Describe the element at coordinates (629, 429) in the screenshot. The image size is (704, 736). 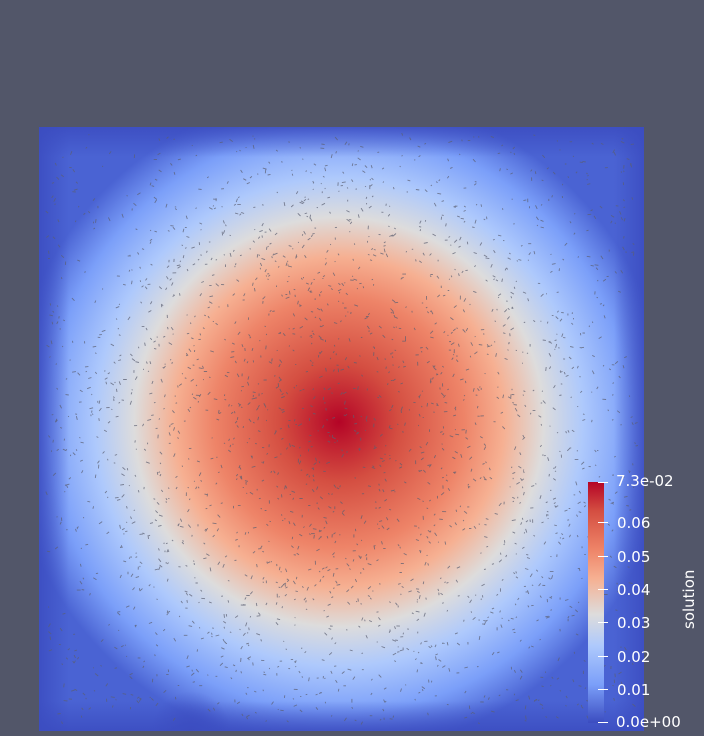
I see `boundary-right` at that location.